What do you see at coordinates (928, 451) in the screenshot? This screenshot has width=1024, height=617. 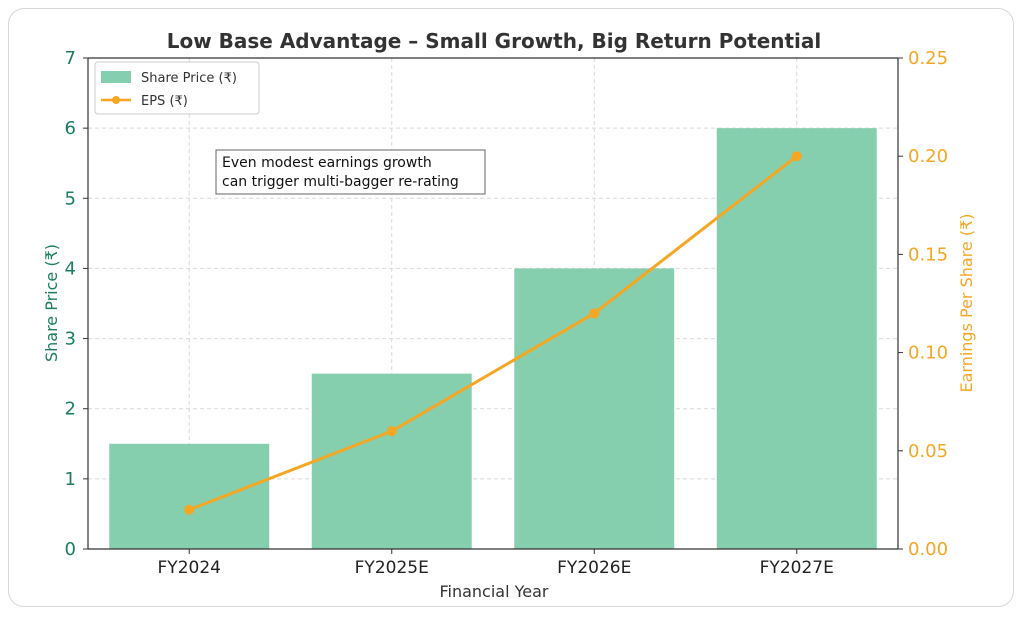 I see `right-tick-label: 0.05` at bounding box center [928, 451].